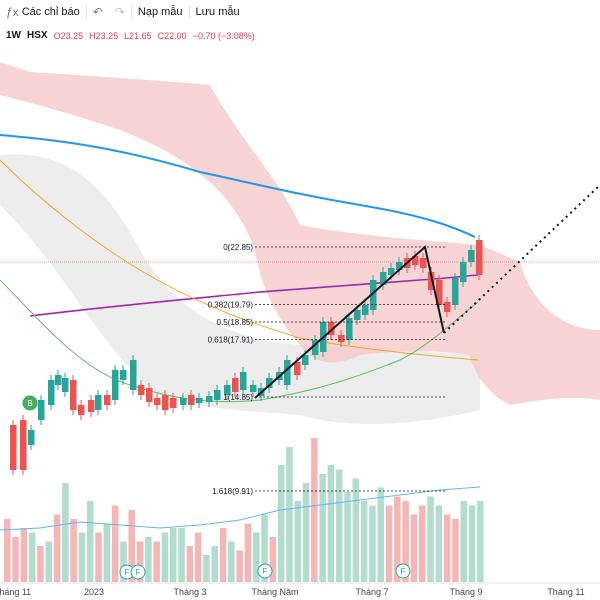 This screenshot has height=600, width=600. I want to click on x-axis-label: Tháng 9, so click(465, 592).